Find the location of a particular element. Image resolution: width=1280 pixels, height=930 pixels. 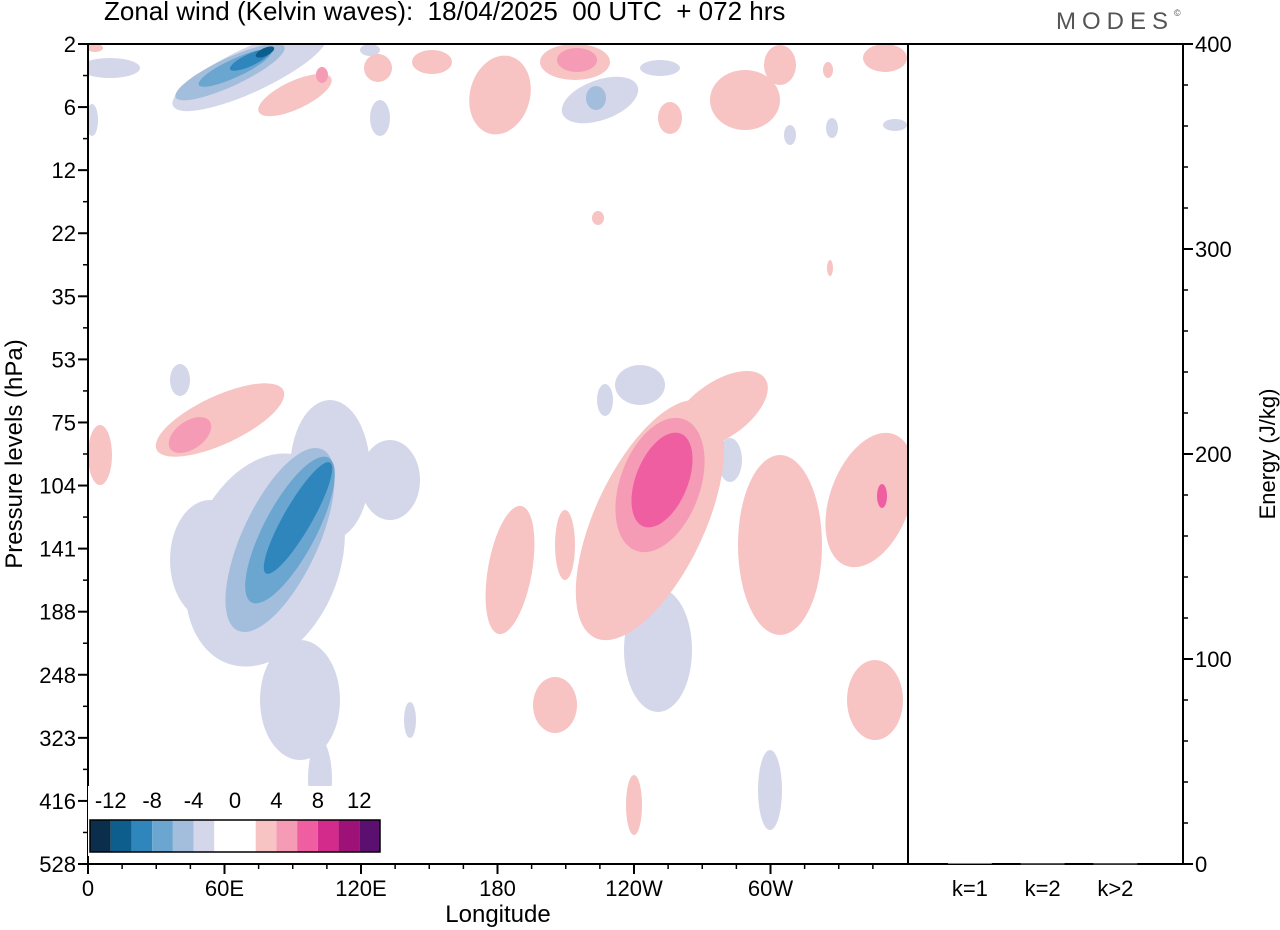

x-tick-label: 120E is located at coordinates (360, 888).